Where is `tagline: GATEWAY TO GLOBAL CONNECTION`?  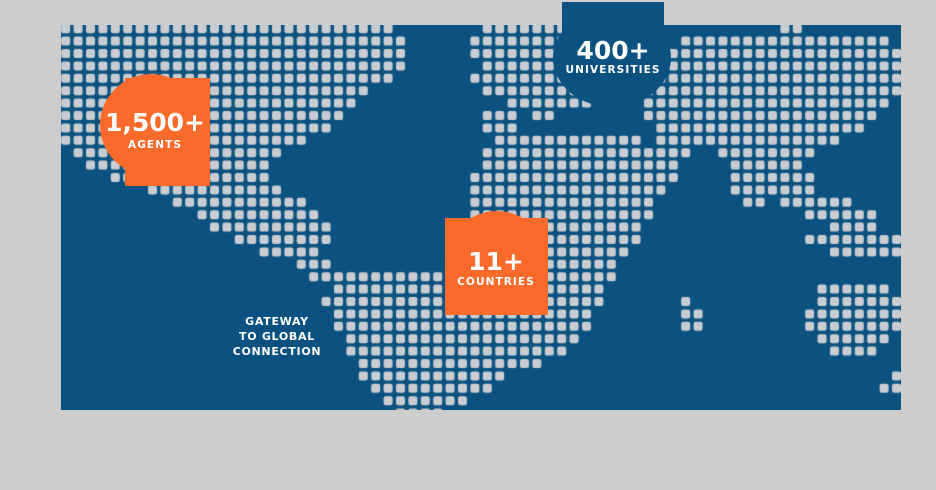
tagline: GATEWAY TO GLOBAL CONNECTION is located at coordinates (277, 337).